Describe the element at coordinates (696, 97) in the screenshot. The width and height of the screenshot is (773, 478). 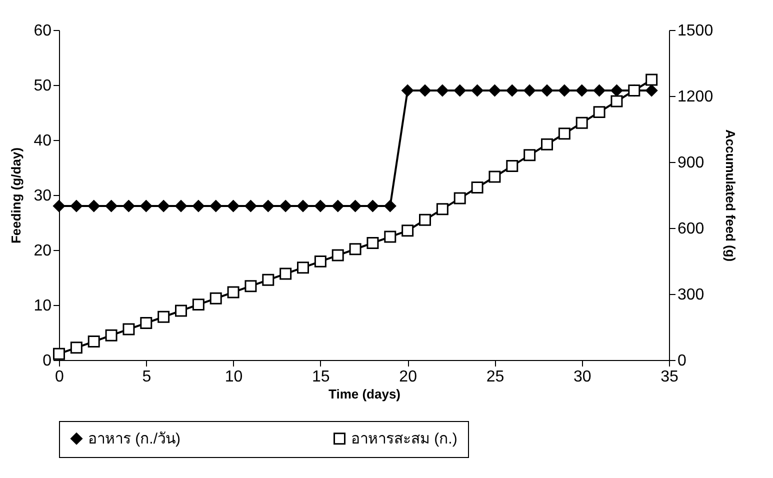
I see `y2-tick-label: 1200` at that location.